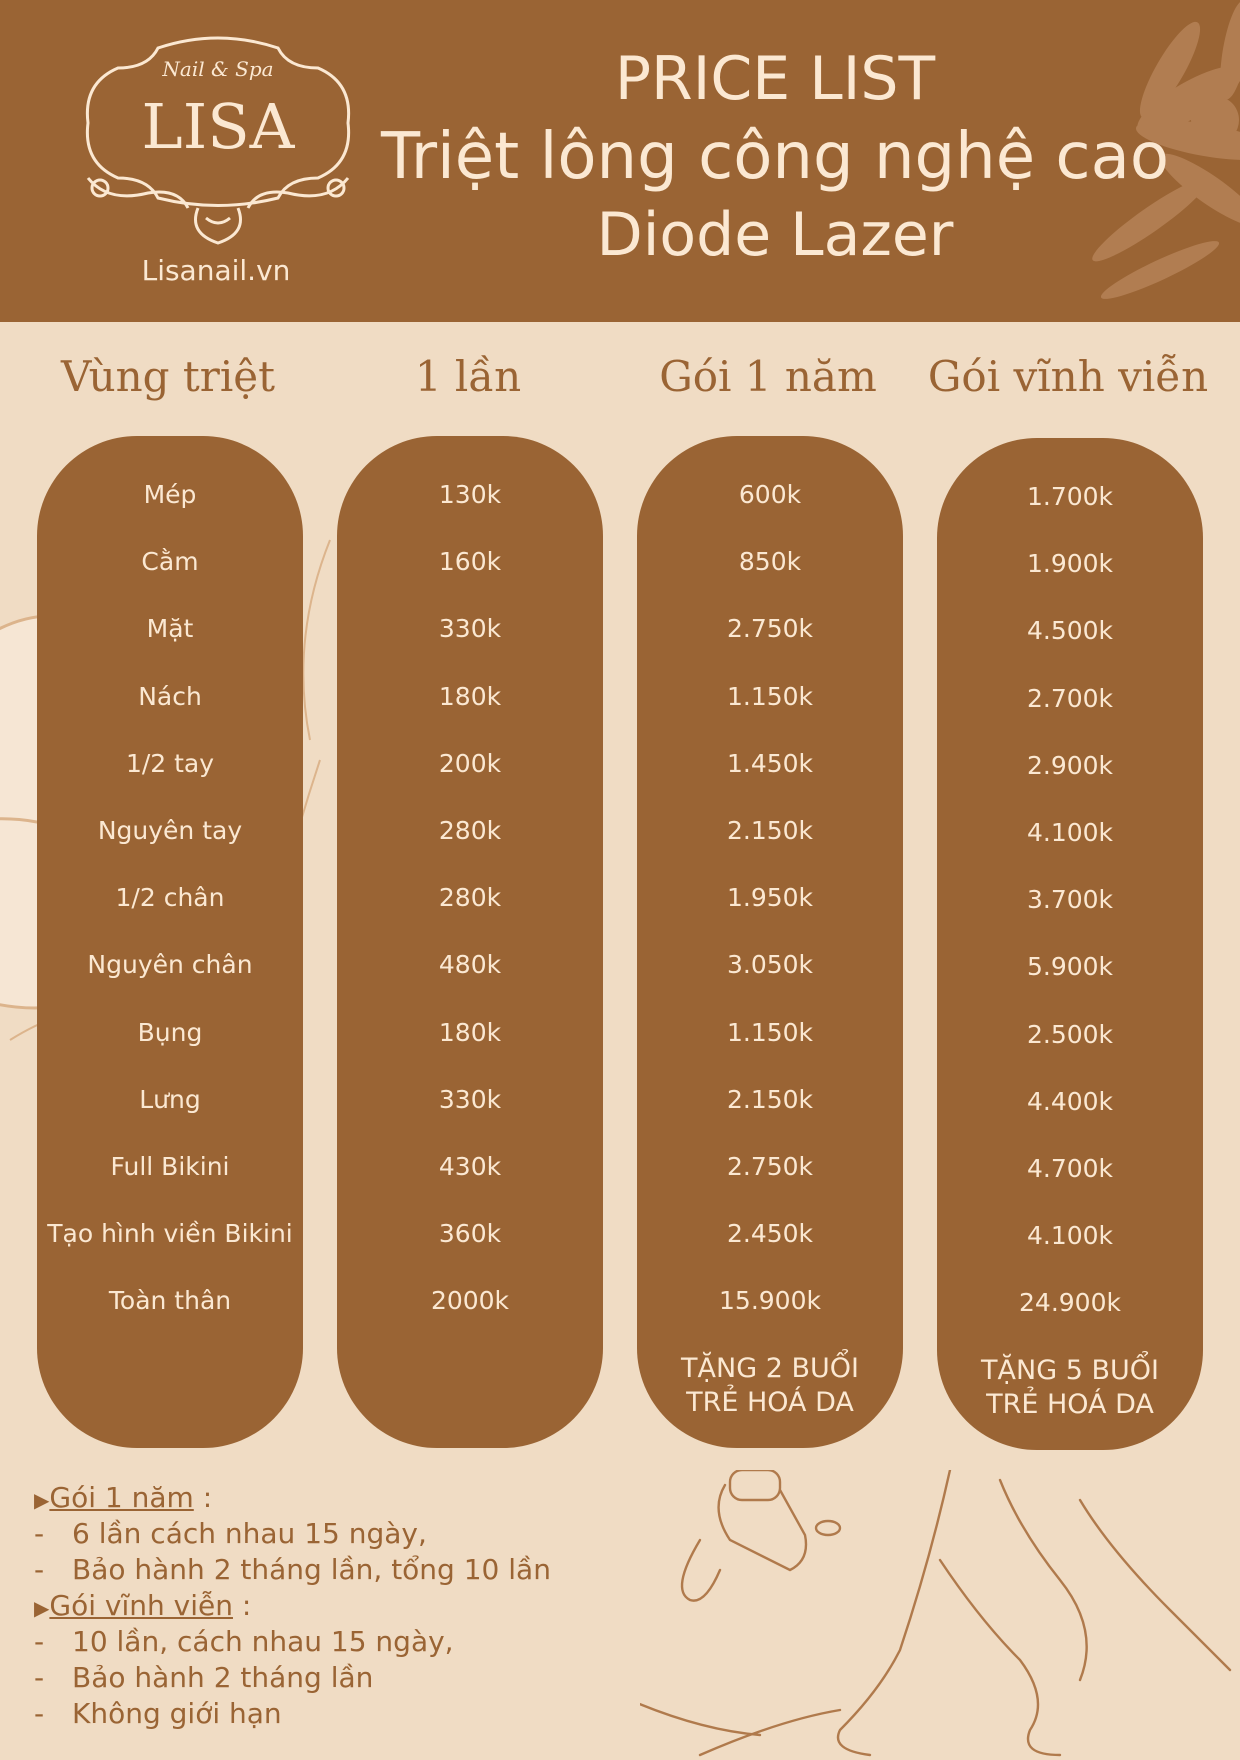  Describe the element at coordinates (470, 1234) in the screenshot. I see `cell-single-price: 360k` at that location.